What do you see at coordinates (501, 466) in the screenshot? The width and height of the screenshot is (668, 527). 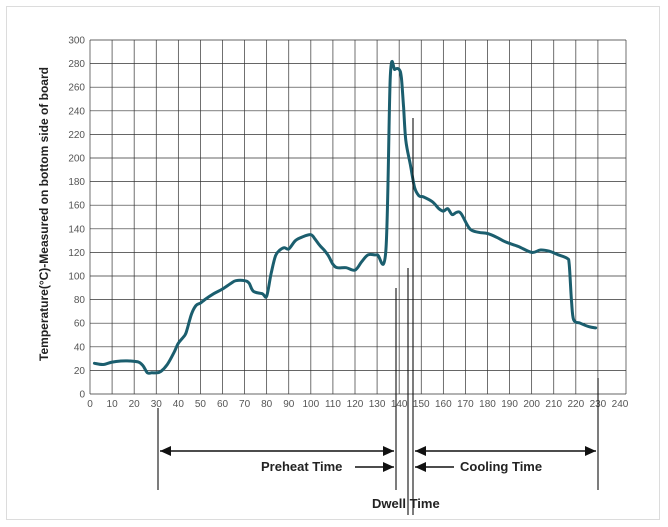 I see `cooling-time-label: Cooling Time` at bounding box center [501, 466].